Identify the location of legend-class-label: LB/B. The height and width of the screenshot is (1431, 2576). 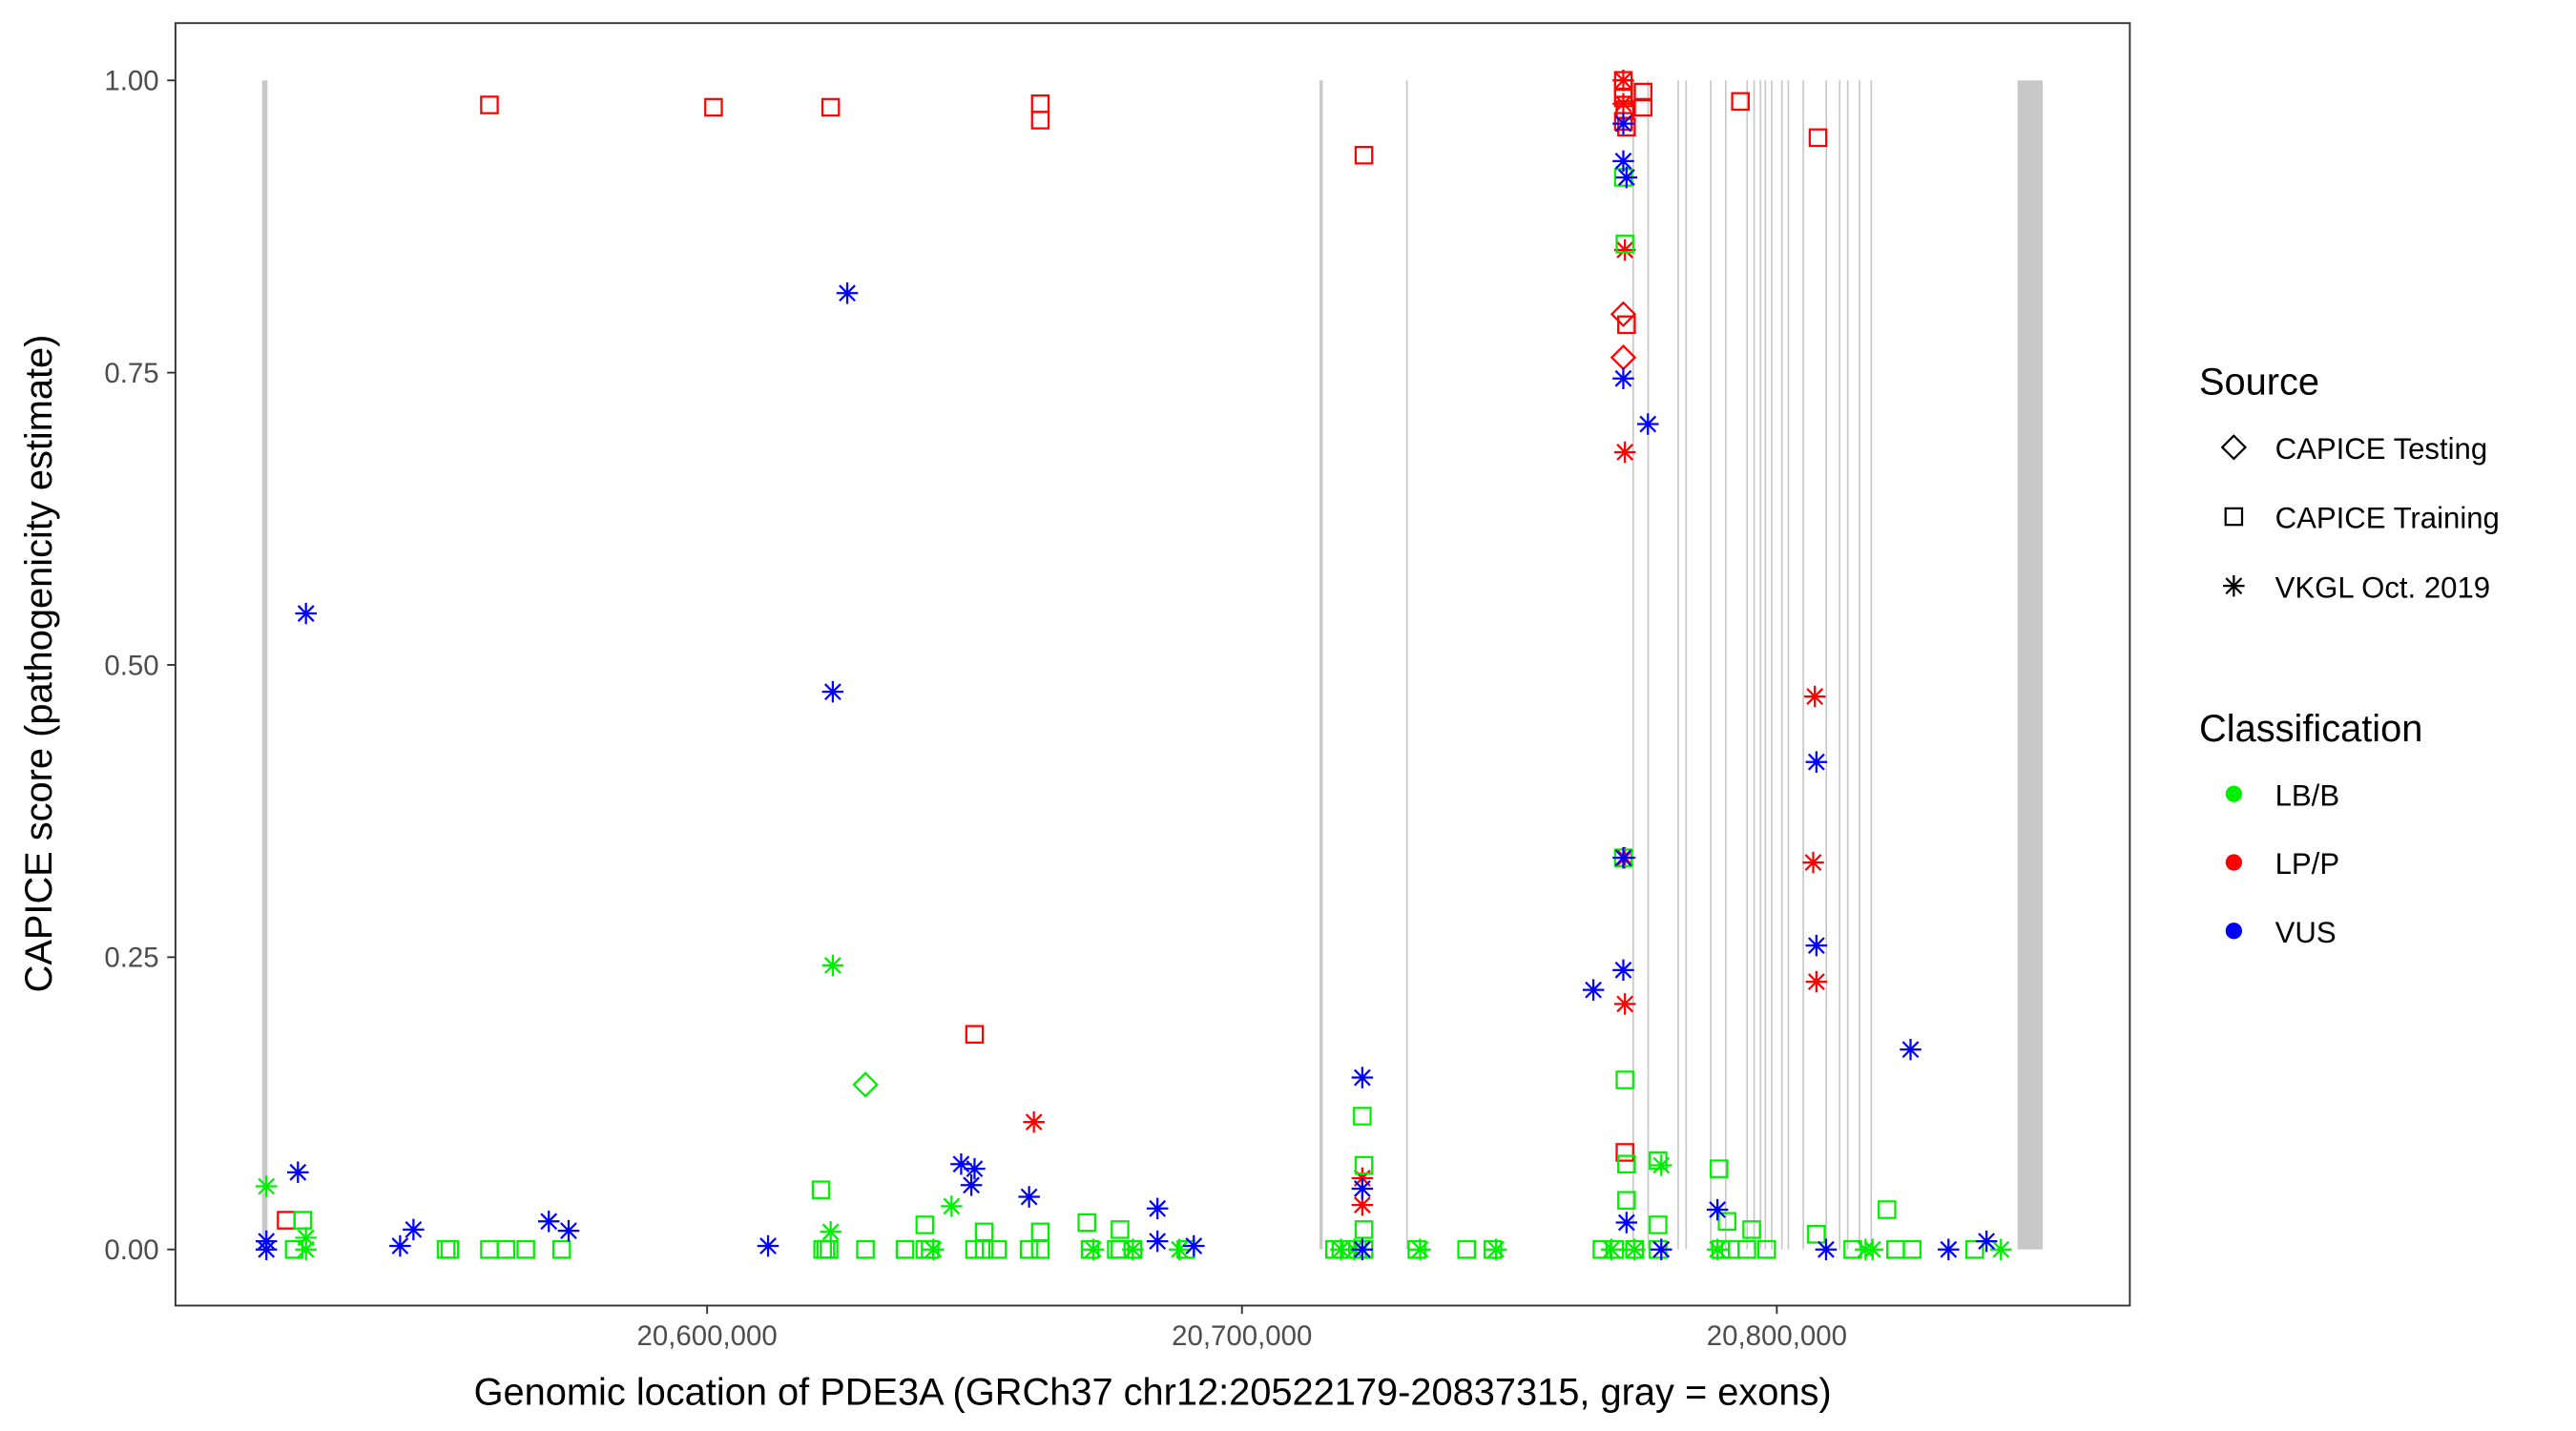
(2307, 795).